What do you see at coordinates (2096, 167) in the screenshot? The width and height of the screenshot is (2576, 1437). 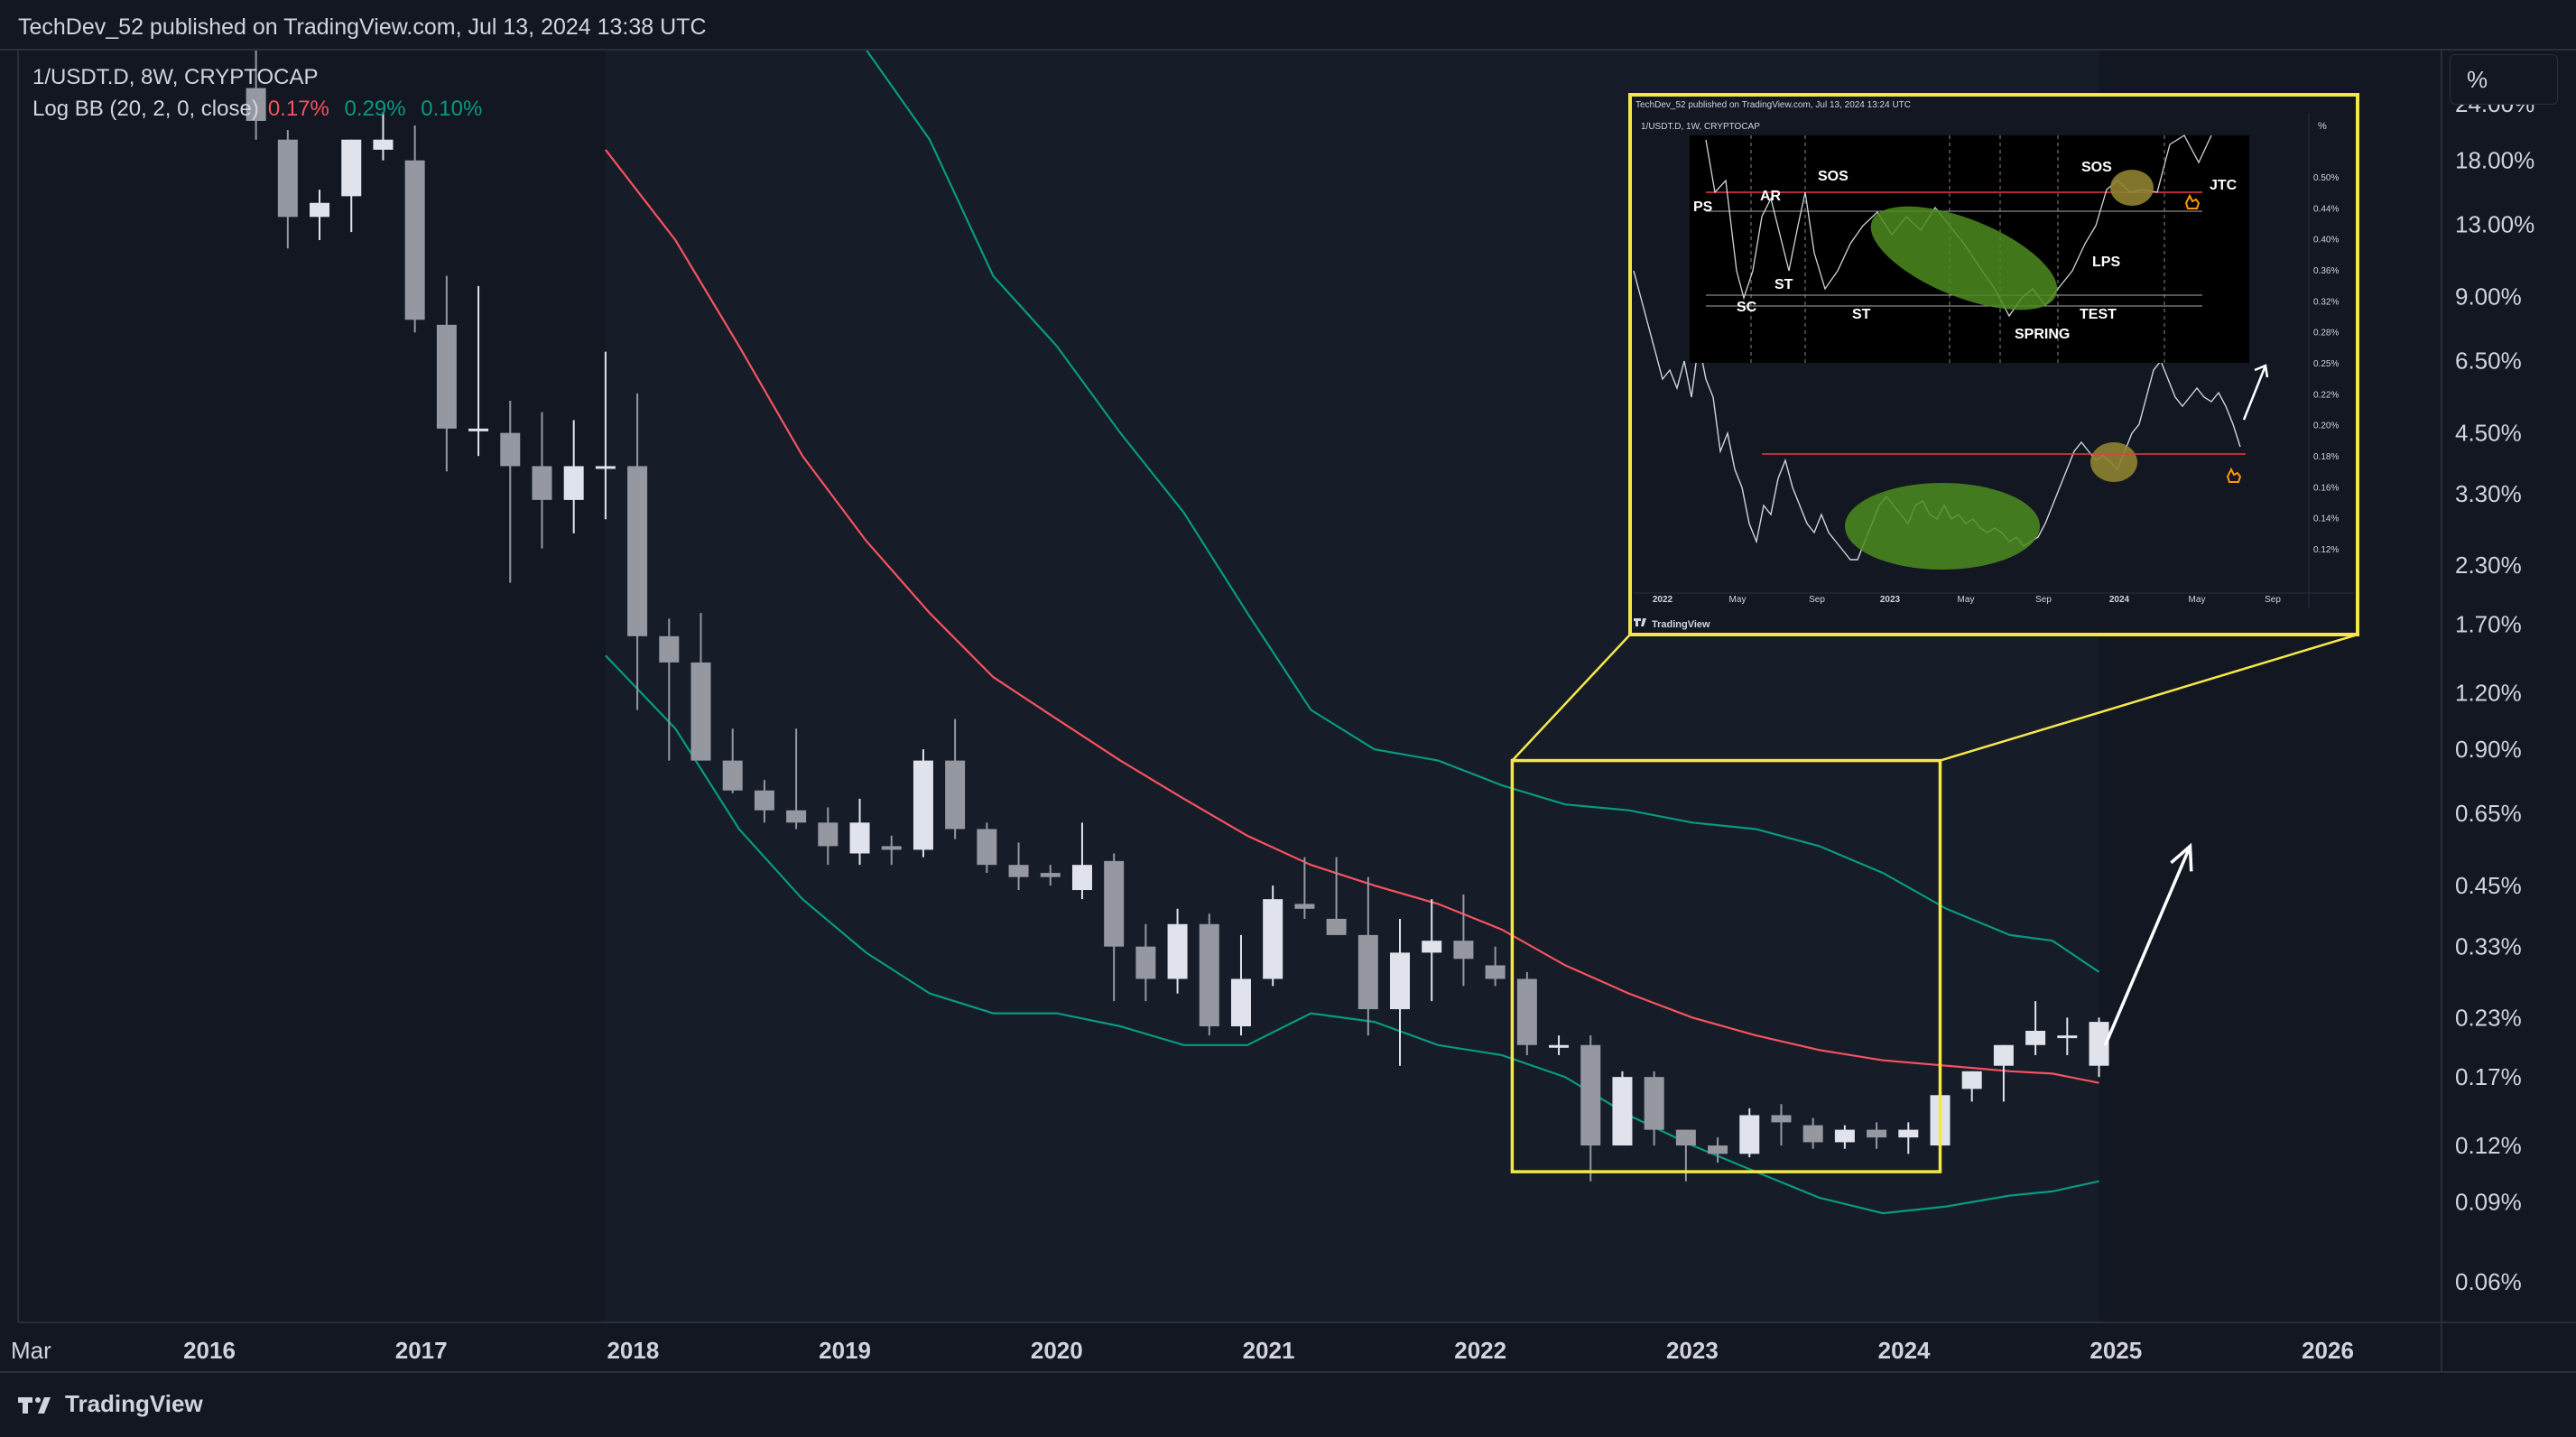 I see `inset-wyckoff-label: SOS` at bounding box center [2096, 167].